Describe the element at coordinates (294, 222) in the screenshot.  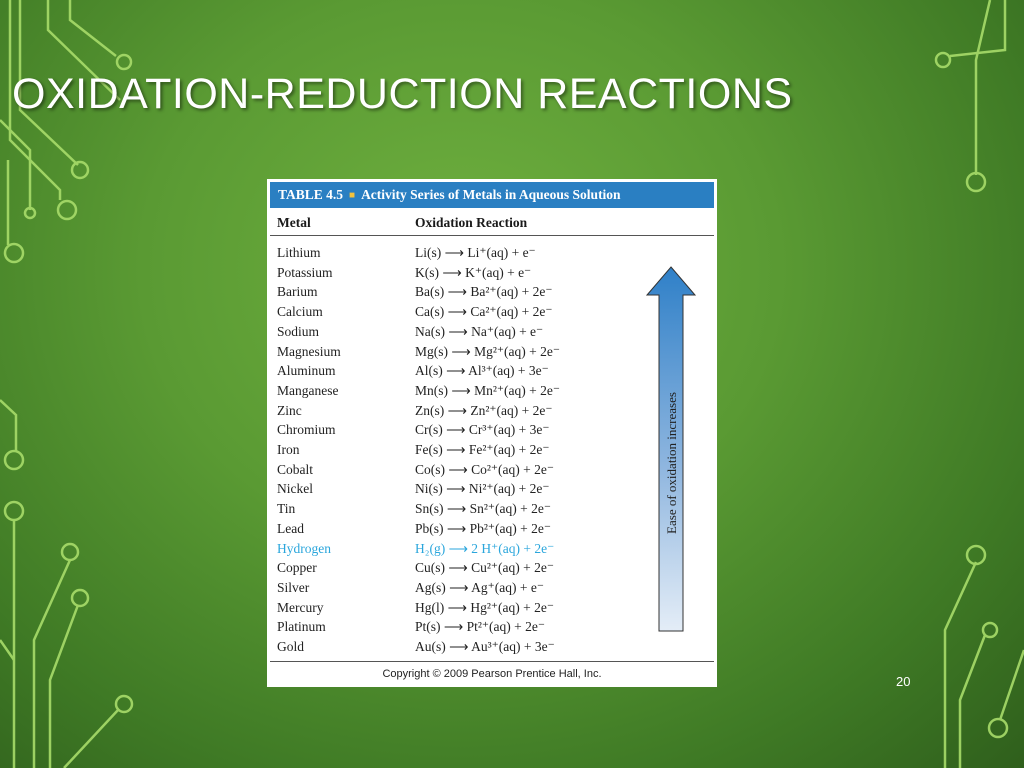
I see `column-header-metal: Metal` at that location.